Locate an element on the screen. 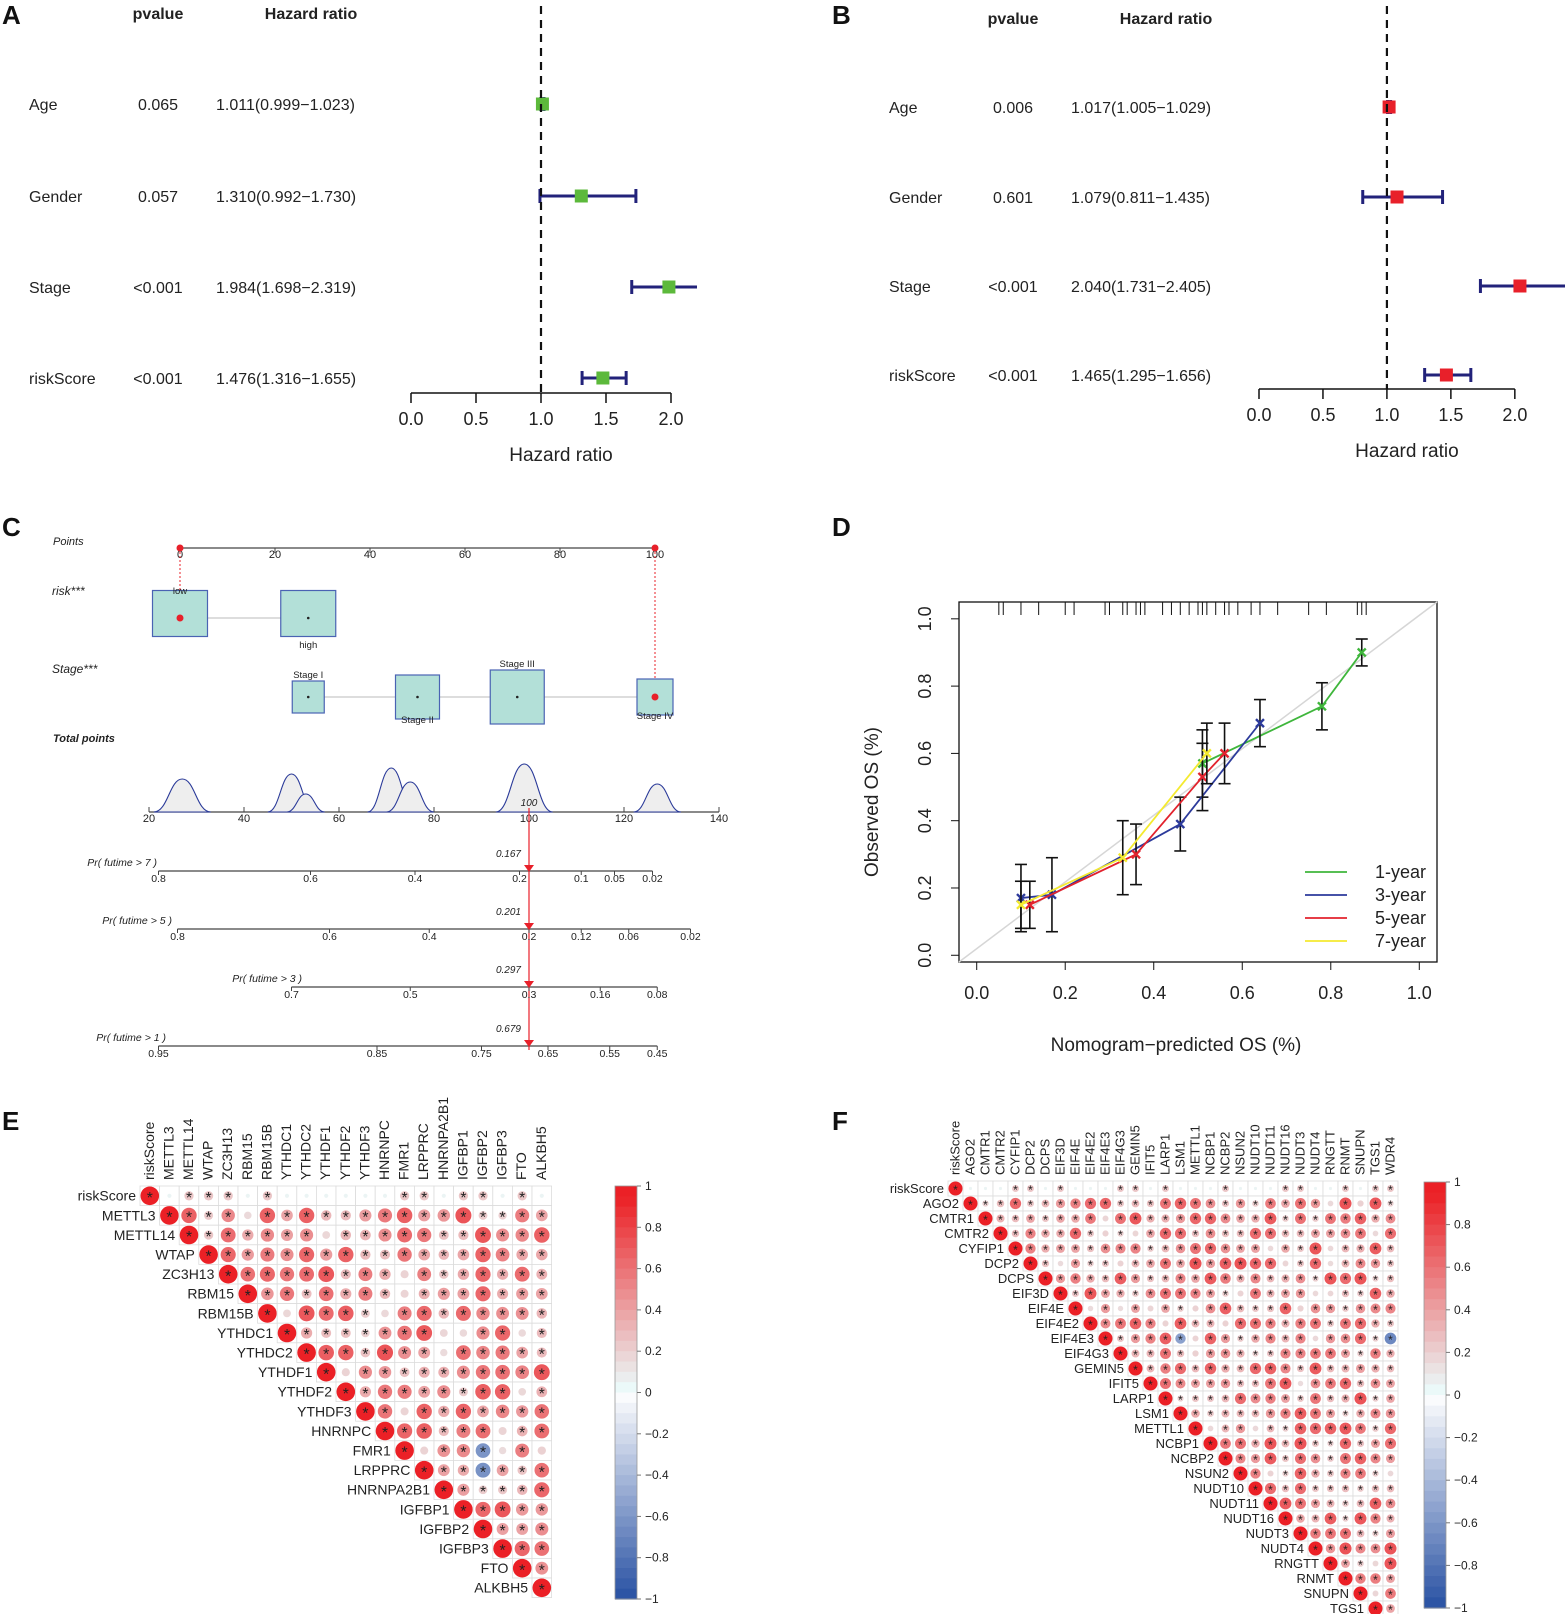  column-label: EIF3D is located at coordinates (1060, 1156).